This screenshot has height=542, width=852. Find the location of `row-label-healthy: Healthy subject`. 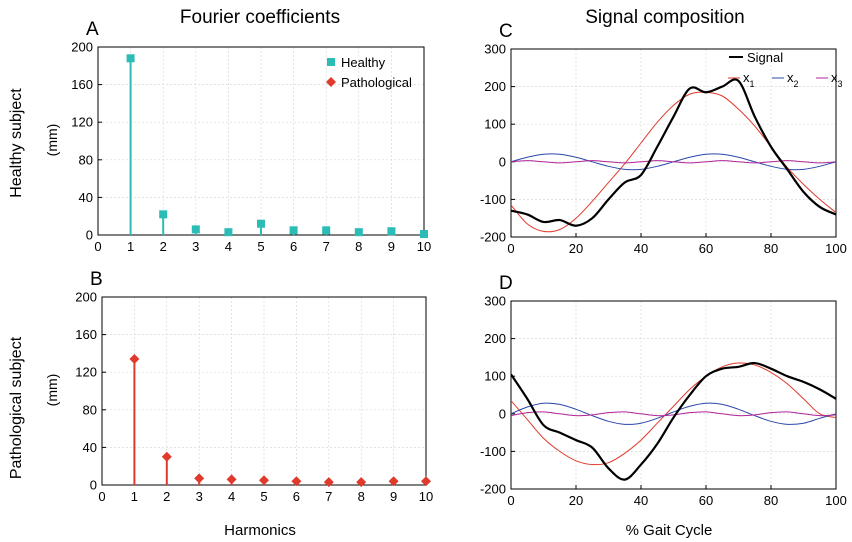

row-label-healthy: Healthy subject is located at coordinates (16, 143).